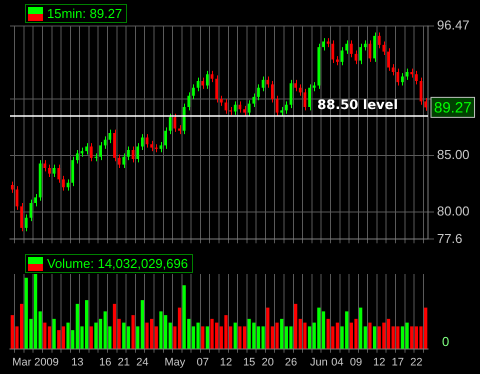 The height and width of the screenshot is (374, 480). Describe the element at coordinates (453, 211) in the screenshot. I see `y-tick-label: 80.00` at that location.